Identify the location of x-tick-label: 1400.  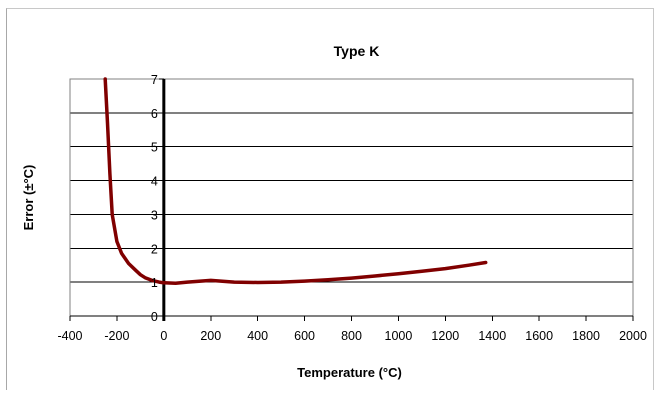
(492, 336).